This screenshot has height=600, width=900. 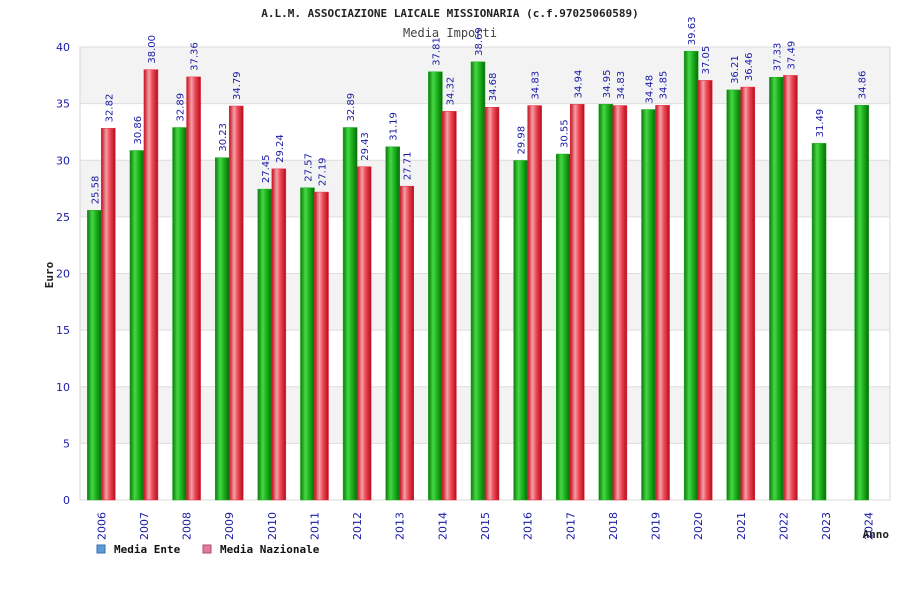 I want to click on data-label: 38.69, so click(x=479, y=41).